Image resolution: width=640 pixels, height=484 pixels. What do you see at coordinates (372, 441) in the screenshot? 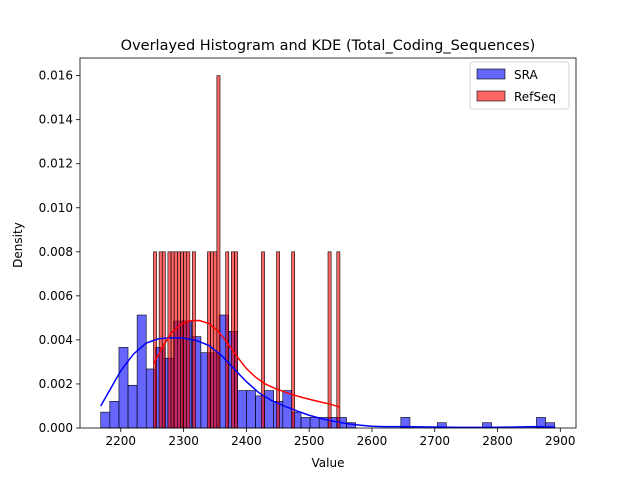
I see `x-tick-label-4: 2600` at bounding box center [372, 441].